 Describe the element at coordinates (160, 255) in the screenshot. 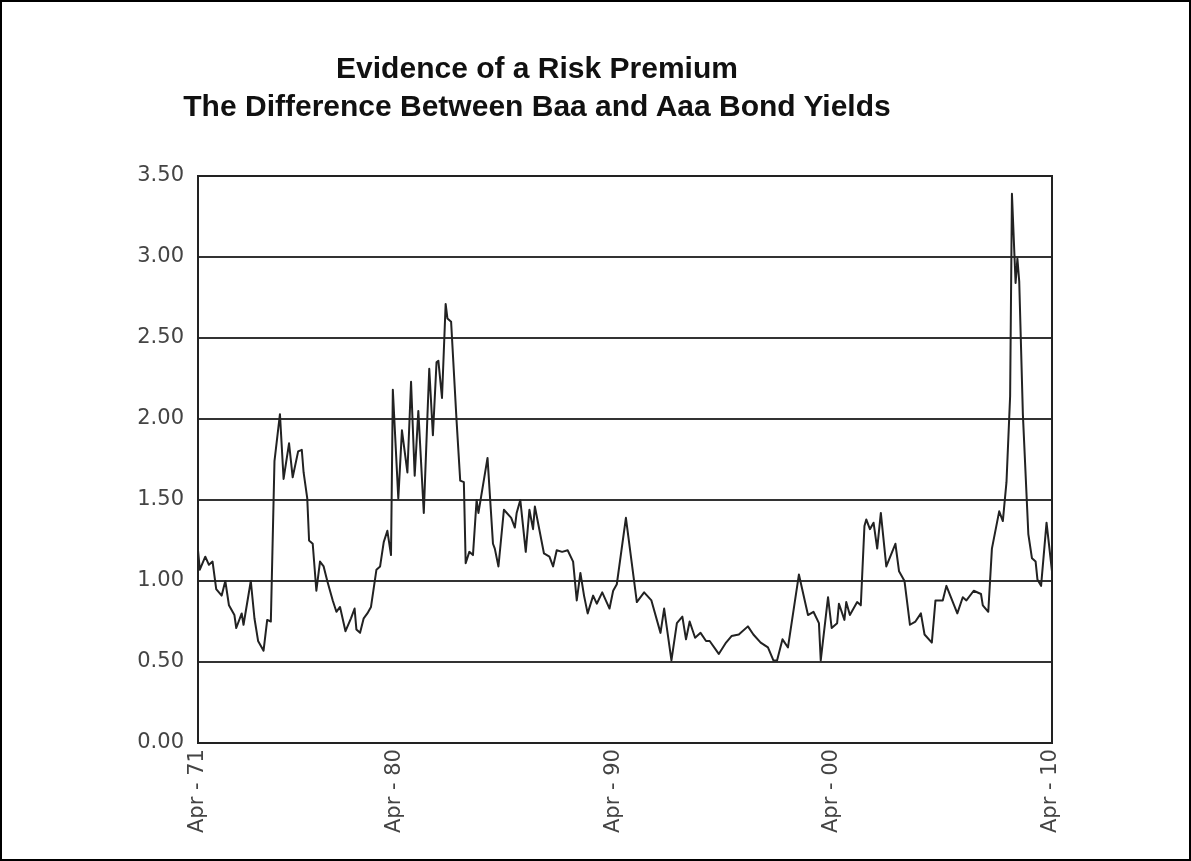

I see `y-tick-label: 3.00` at that location.